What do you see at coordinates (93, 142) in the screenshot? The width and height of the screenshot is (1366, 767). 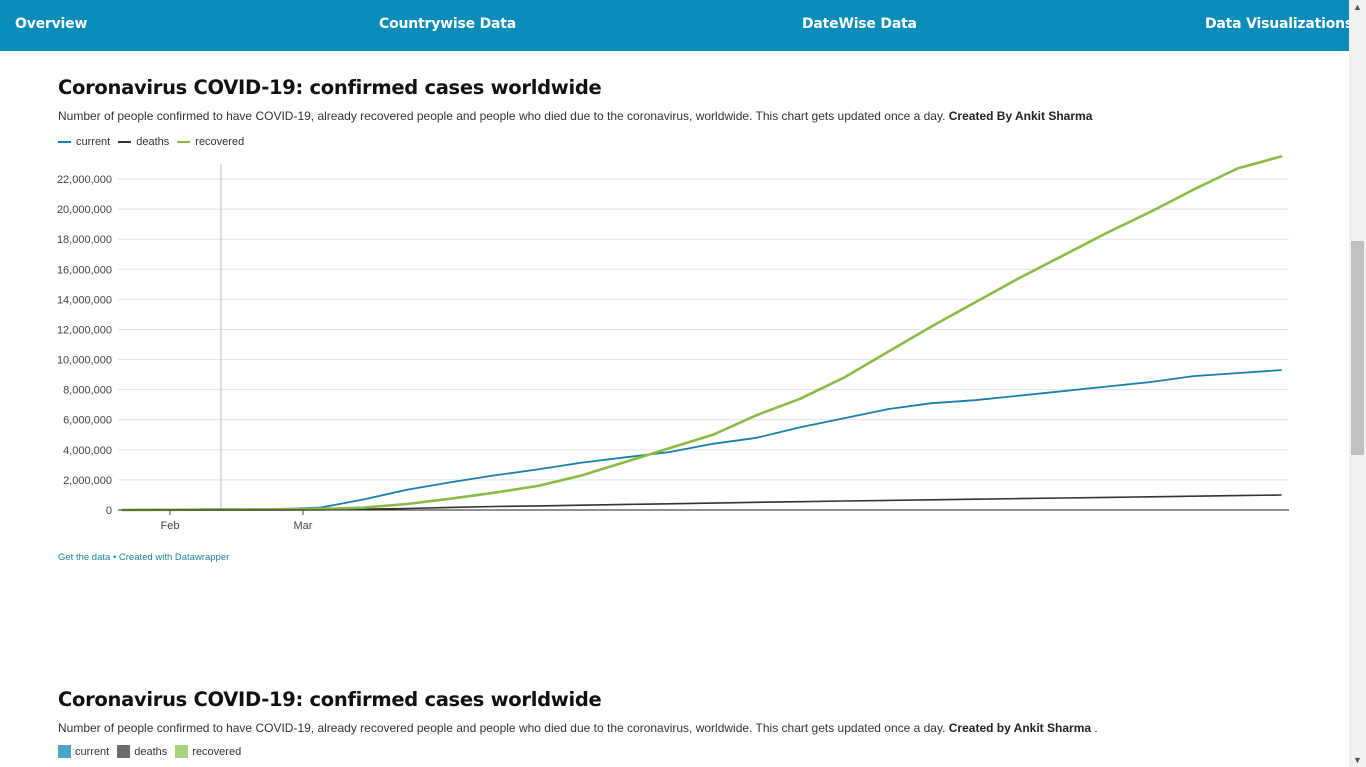 I see `legend-current-label: current` at bounding box center [93, 142].